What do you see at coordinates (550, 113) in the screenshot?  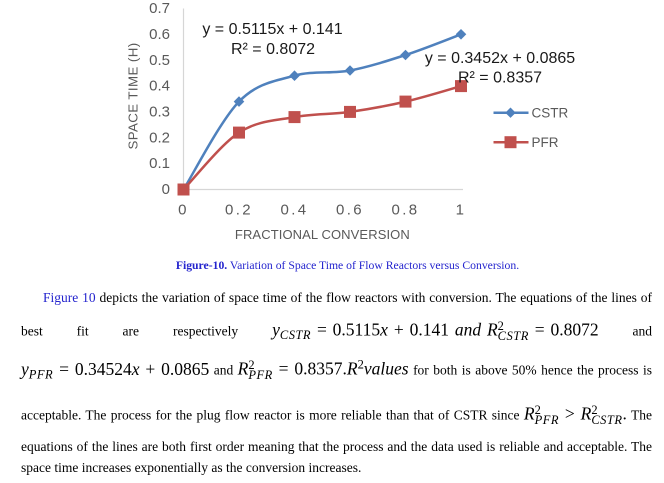 I see `svg-text: CSTR` at bounding box center [550, 113].